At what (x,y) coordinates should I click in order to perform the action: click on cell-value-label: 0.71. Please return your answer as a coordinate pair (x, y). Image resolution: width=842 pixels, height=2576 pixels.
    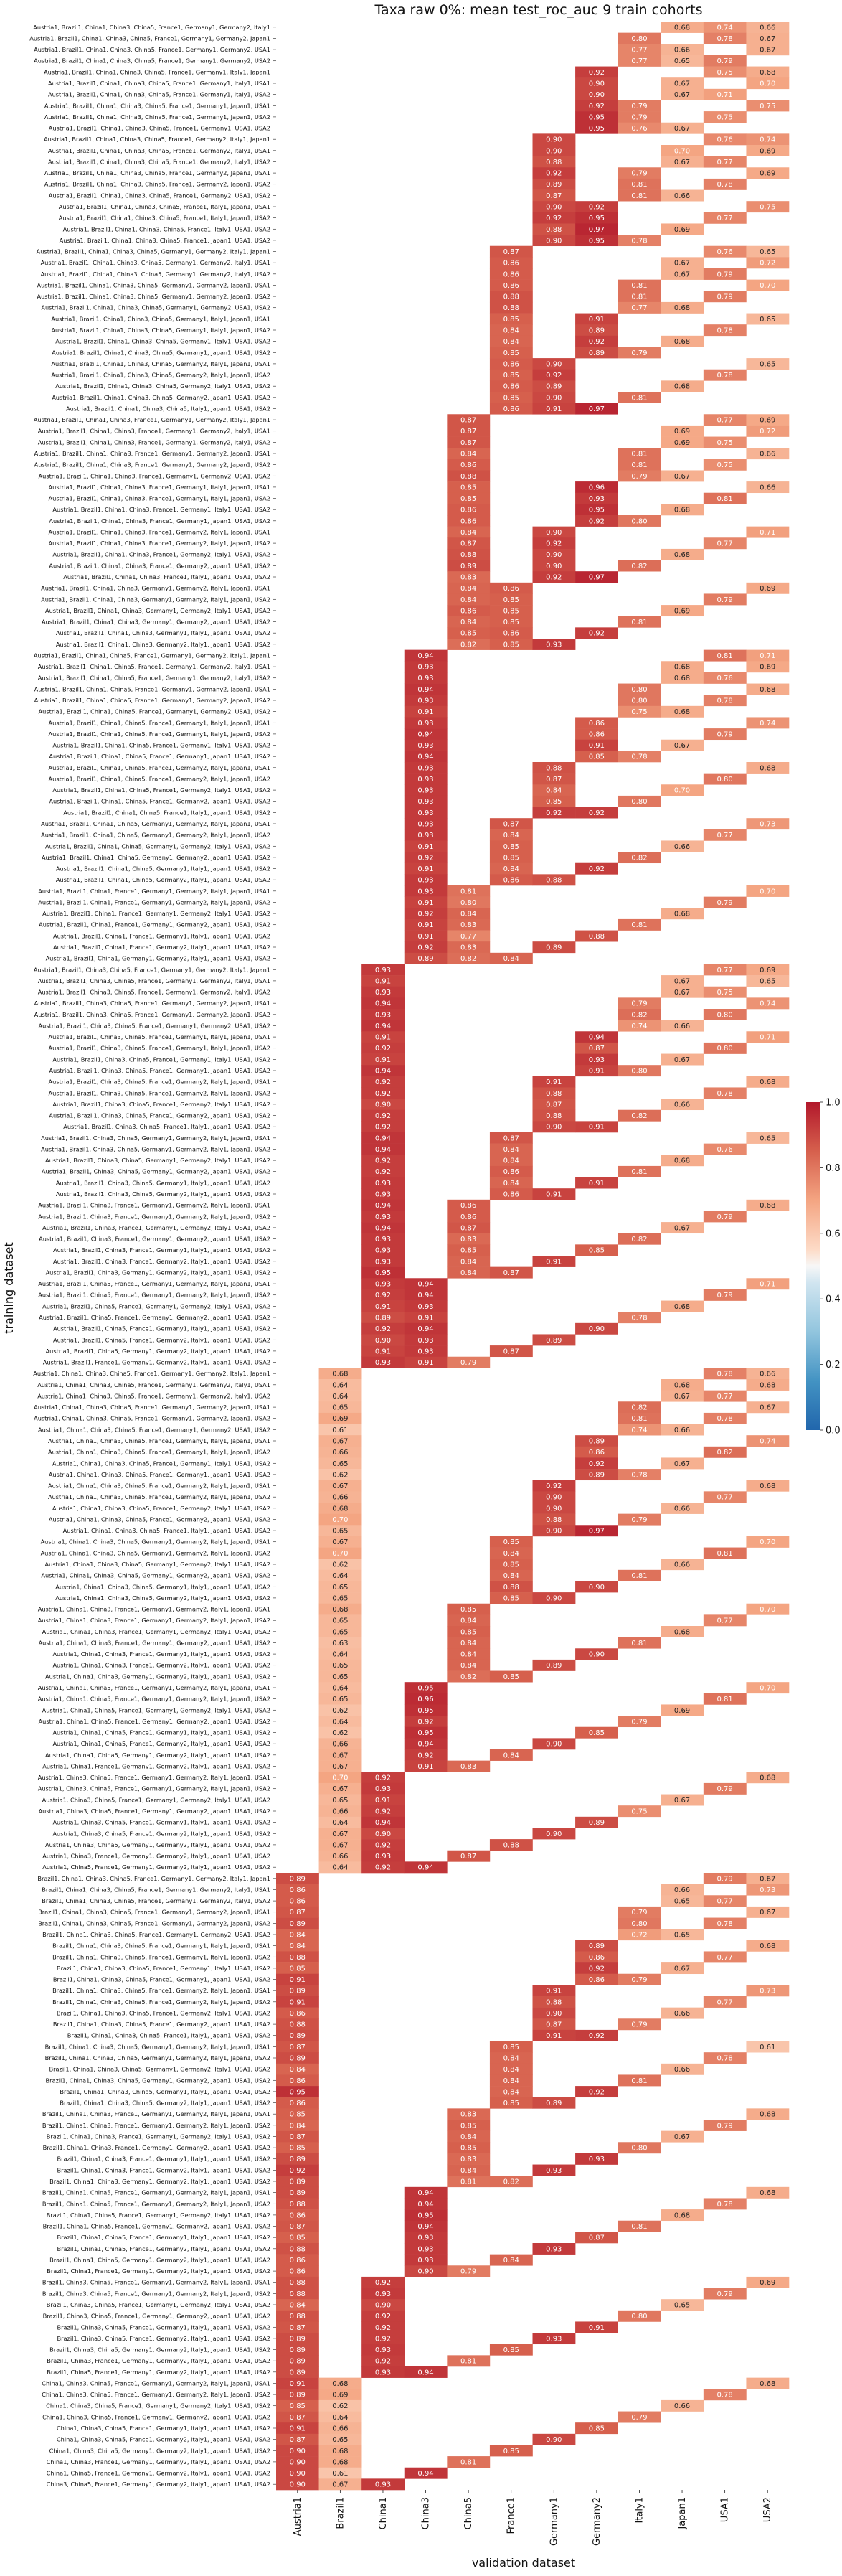
    Looking at the image, I should click on (724, 95).